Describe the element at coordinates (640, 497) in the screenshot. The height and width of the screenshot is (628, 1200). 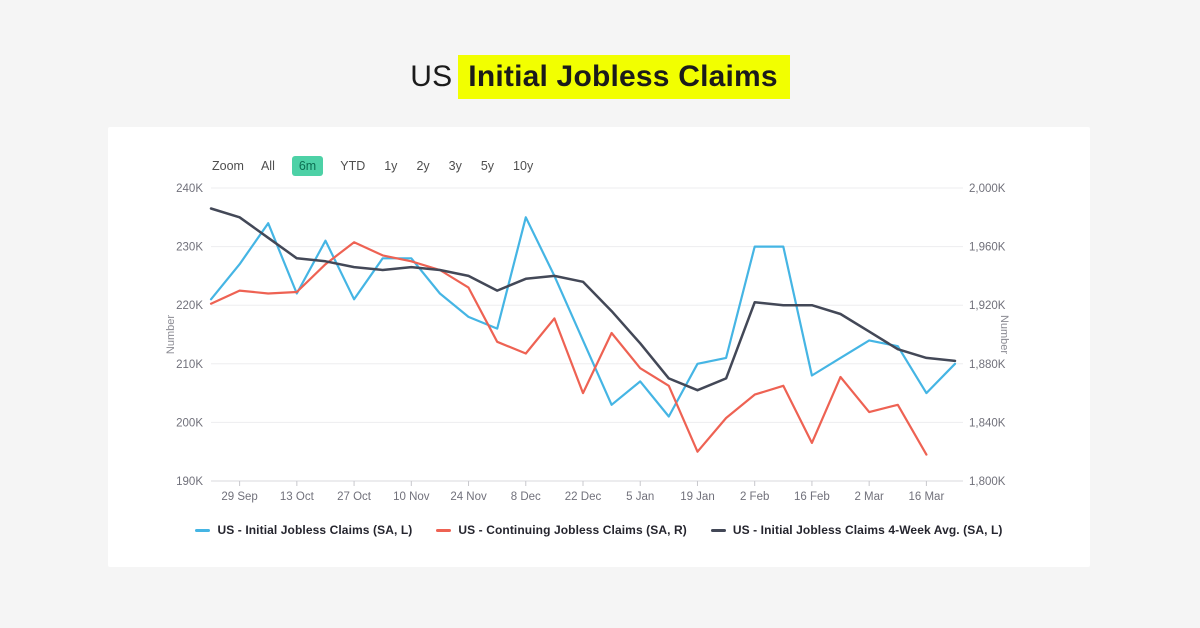
I see `x-axis-tick-label: 5 Jan` at that location.